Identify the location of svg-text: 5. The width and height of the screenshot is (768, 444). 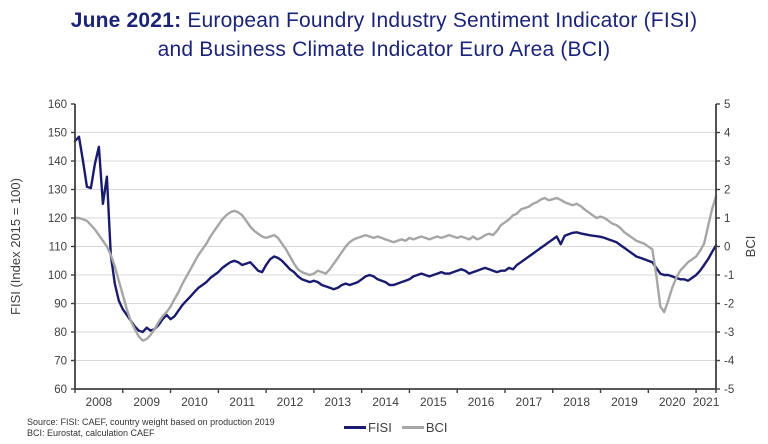
(727, 105).